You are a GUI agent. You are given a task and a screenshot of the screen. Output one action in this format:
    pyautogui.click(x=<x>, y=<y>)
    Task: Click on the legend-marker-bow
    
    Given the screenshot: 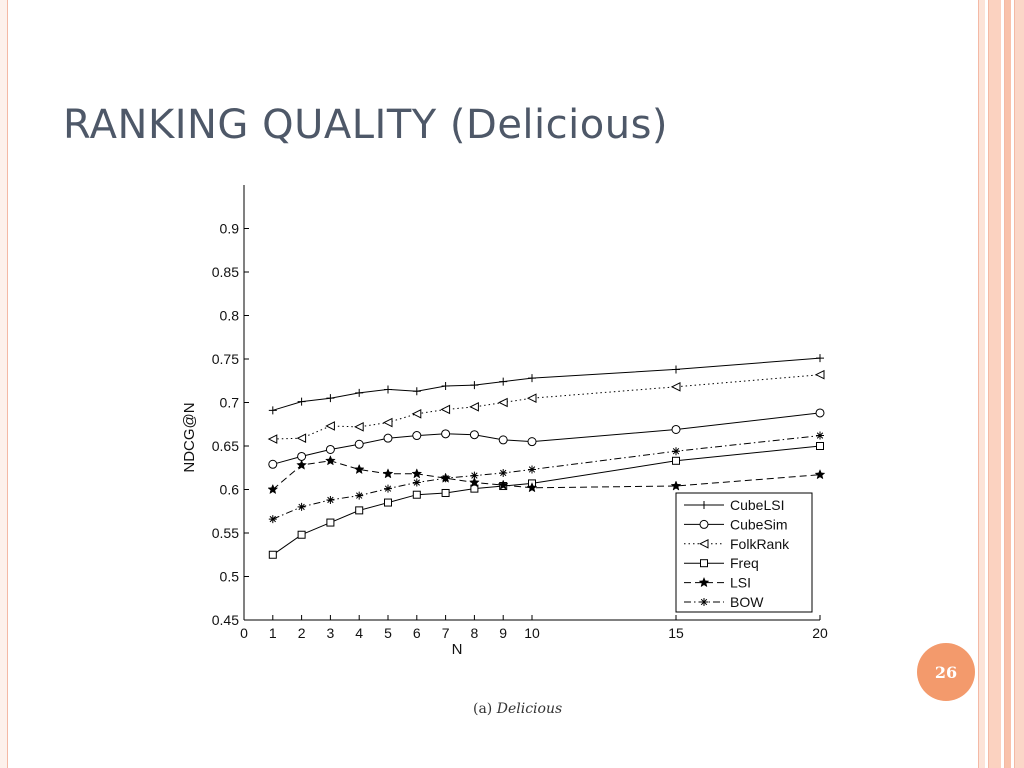 What is the action you would take?
    pyautogui.click(x=704, y=602)
    